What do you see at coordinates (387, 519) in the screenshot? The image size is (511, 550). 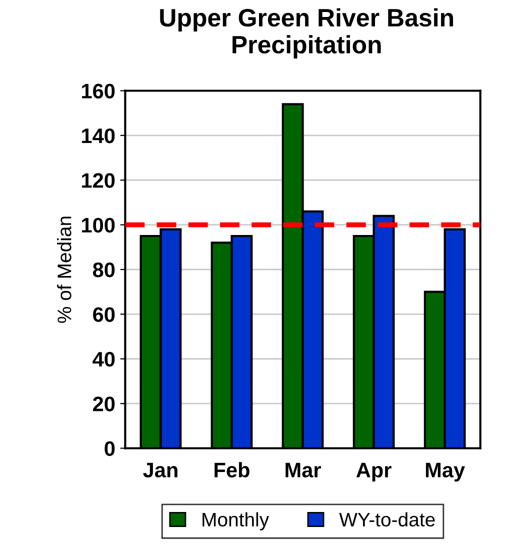 I see `legend-label: WY-to-date` at bounding box center [387, 519].